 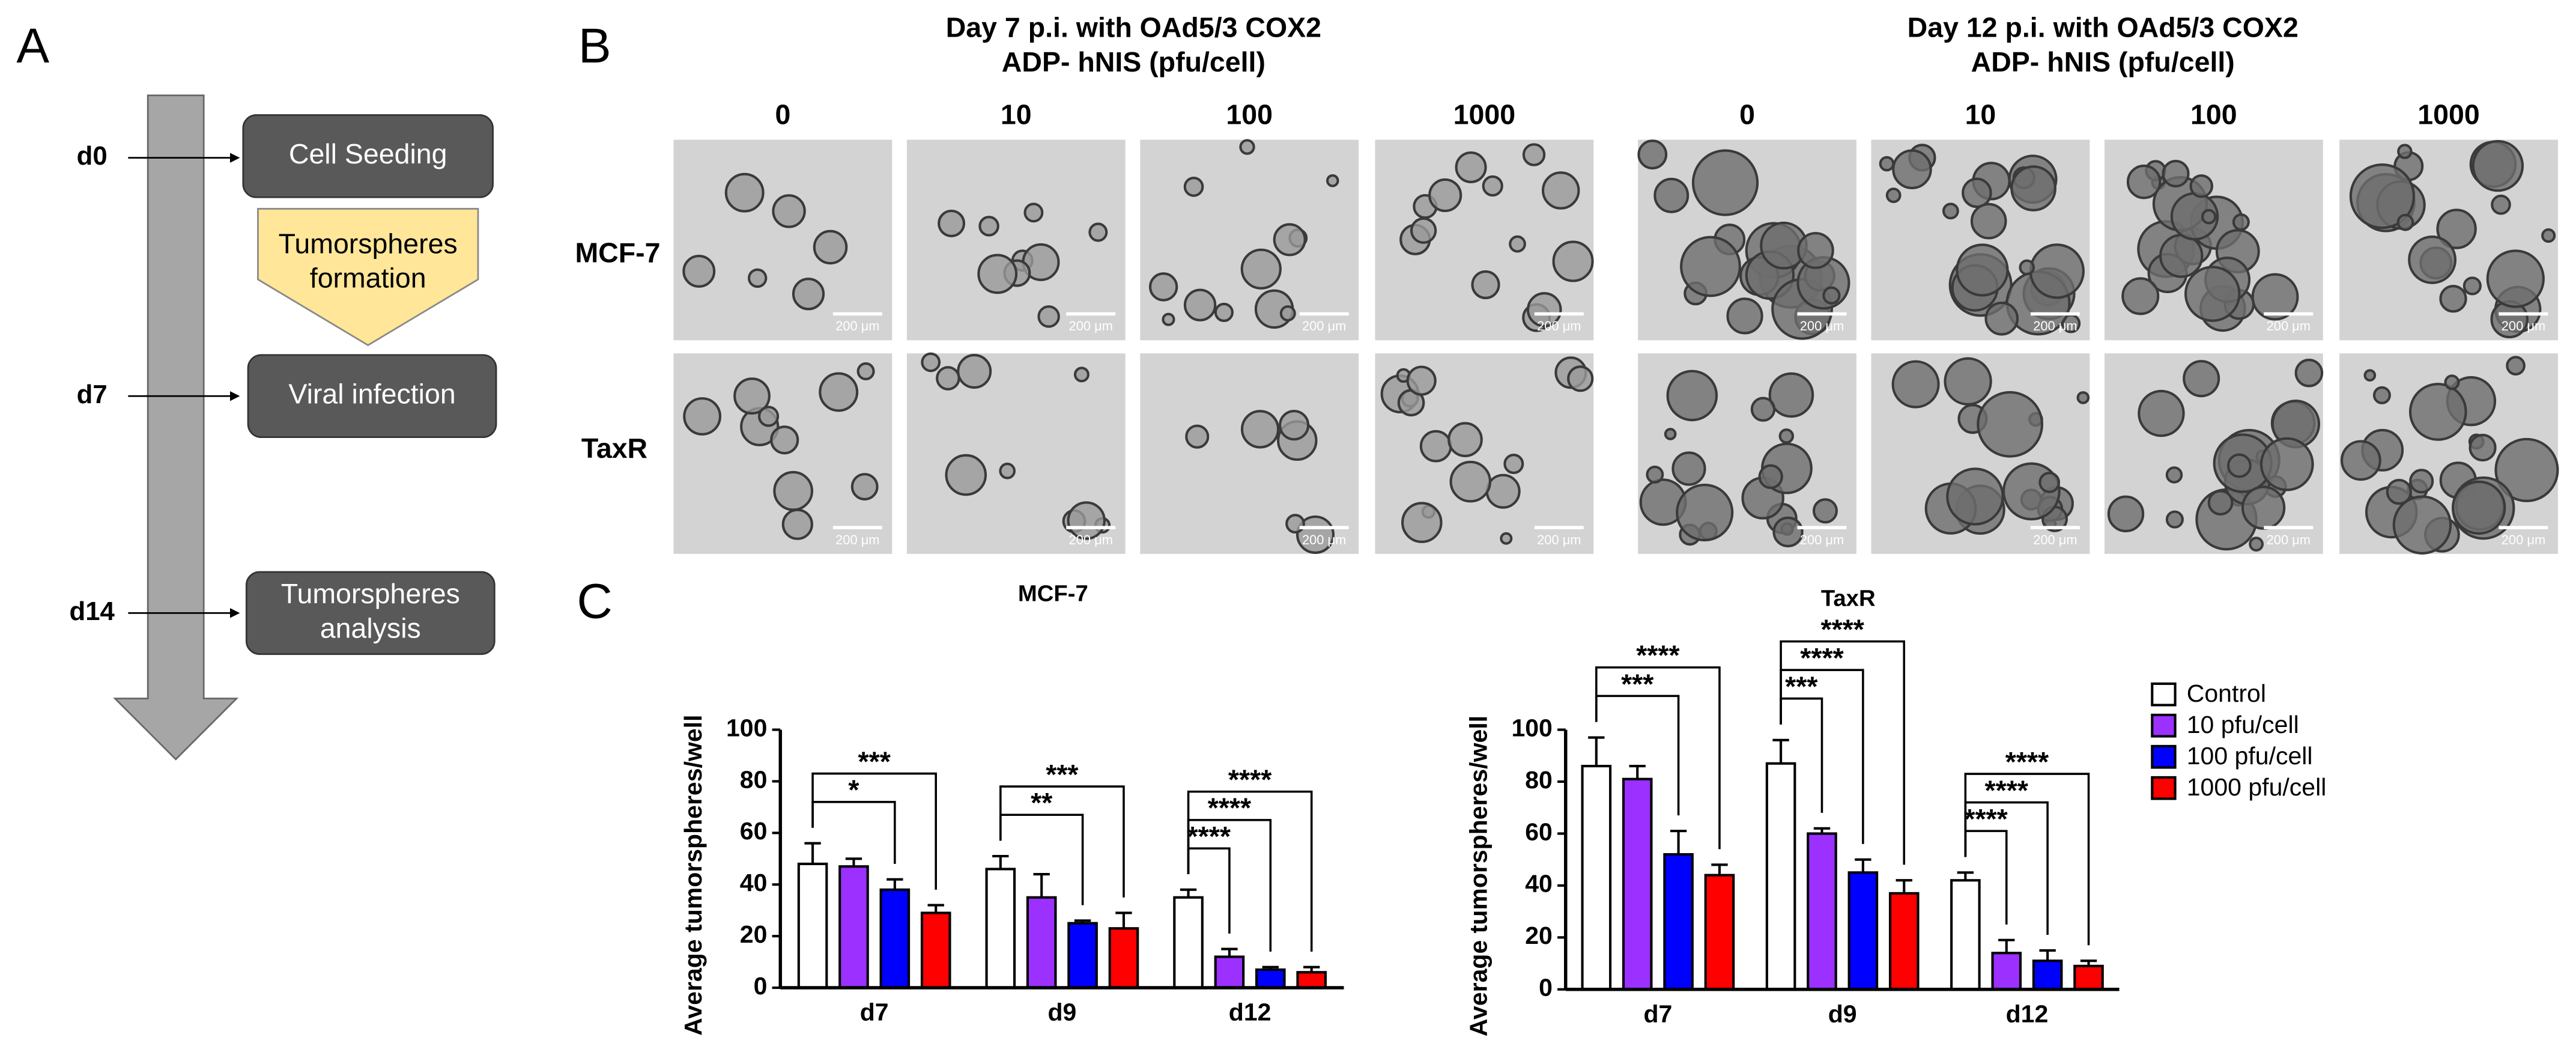 What do you see at coordinates (1848, 599) in the screenshot?
I see `chart-title: TaxR` at bounding box center [1848, 599].